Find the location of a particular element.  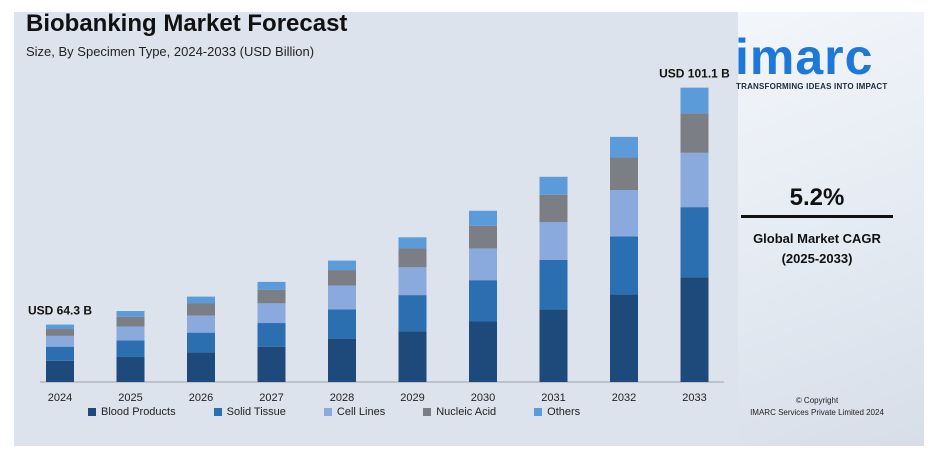

bar-stack-2030 is located at coordinates (483, 296).